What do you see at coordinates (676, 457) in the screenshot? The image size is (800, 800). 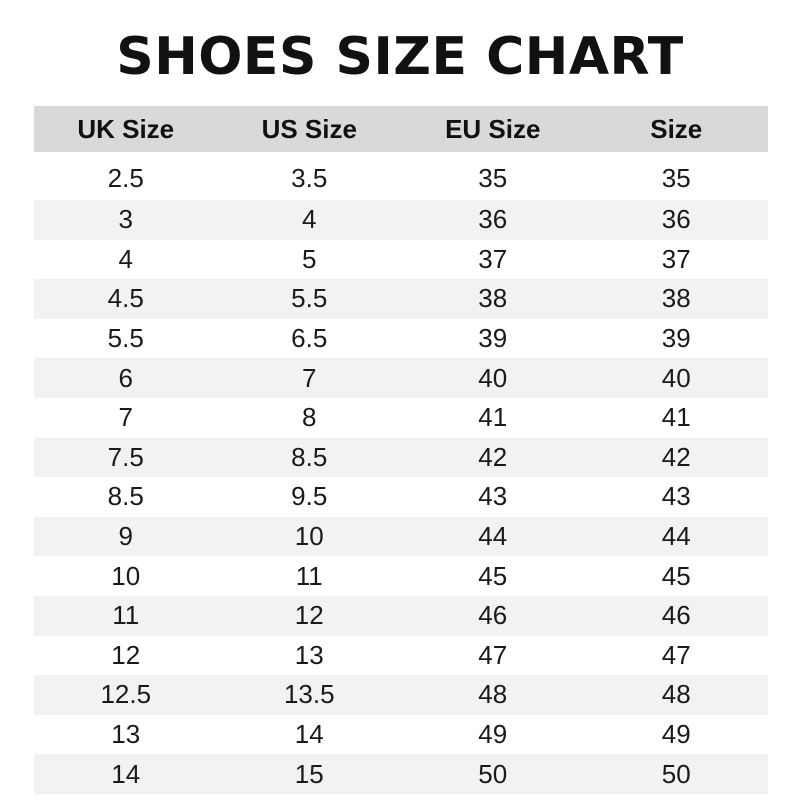 I see `cell-size: 42` at bounding box center [676, 457].